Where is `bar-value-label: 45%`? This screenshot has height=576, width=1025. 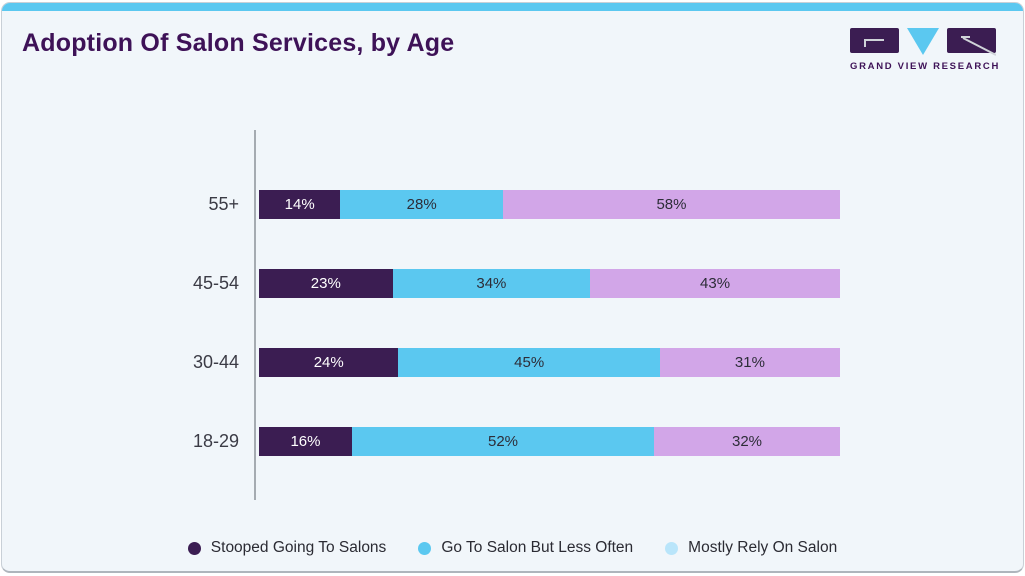
bar-value-label: 45% is located at coordinates (529, 362).